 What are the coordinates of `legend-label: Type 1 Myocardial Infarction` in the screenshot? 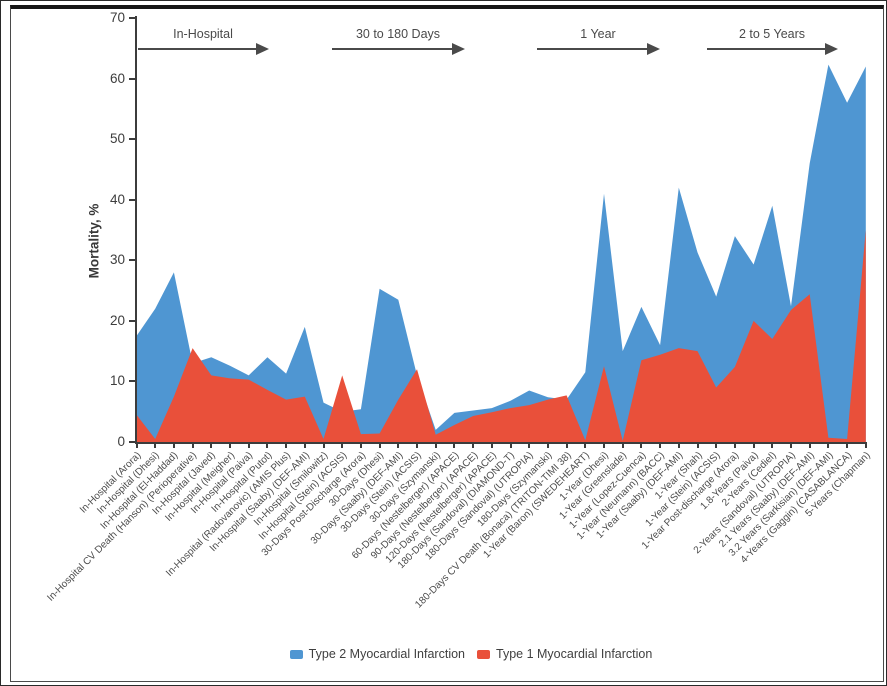 It's located at (574, 654).